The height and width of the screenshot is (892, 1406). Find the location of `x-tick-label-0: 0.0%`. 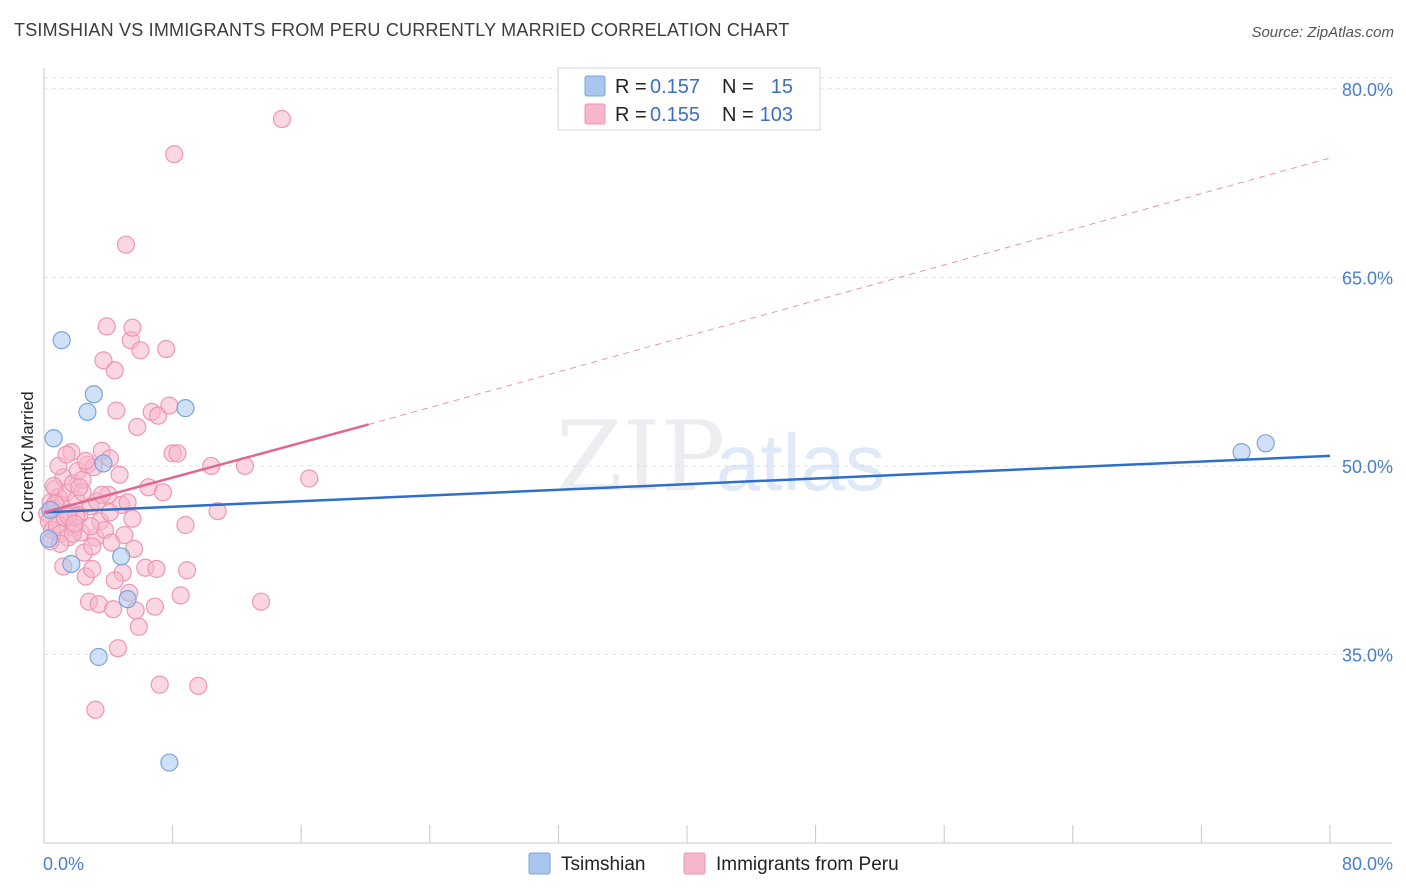

x-tick-label-0: 0.0% is located at coordinates (63, 864).